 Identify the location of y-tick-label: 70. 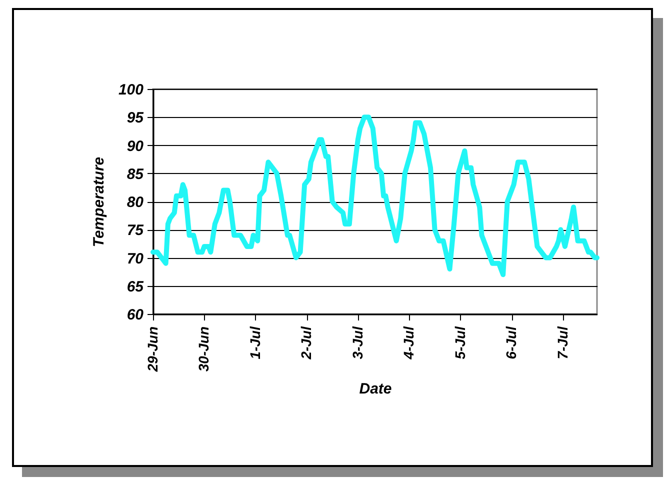
(135, 259).